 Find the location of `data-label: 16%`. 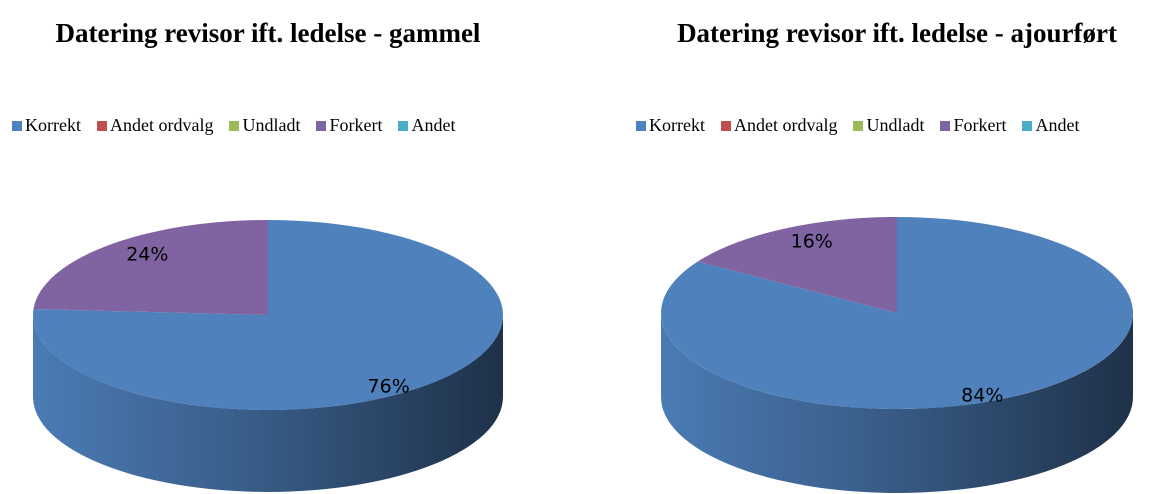

data-label: 16% is located at coordinates (812, 241).